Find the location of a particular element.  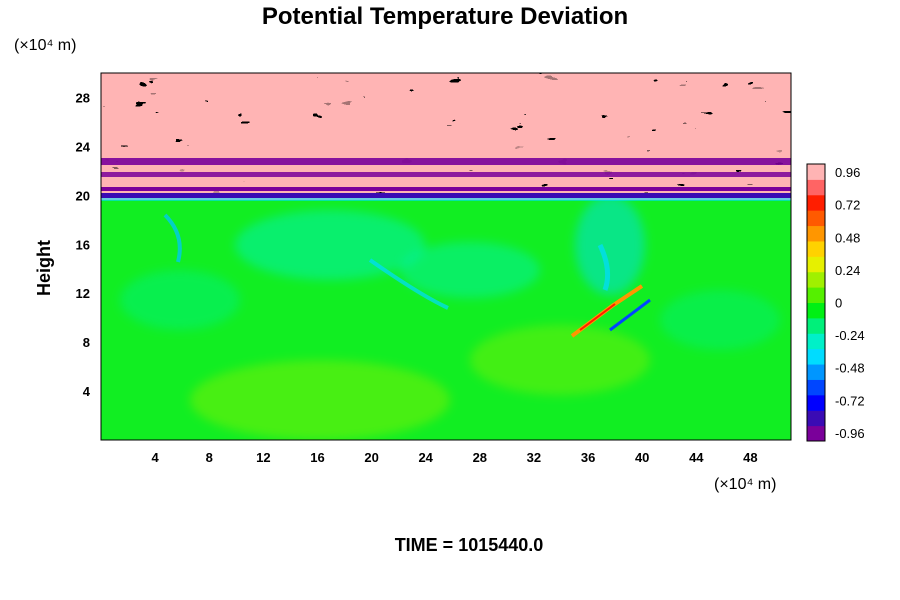

x-unit-label: (×10⁴ m) is located at coordinates (745, 484).